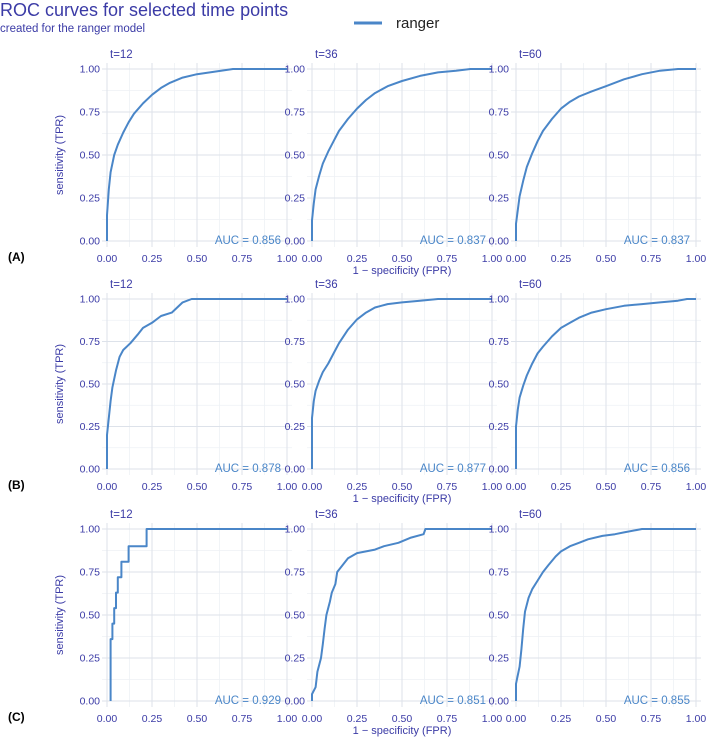 This screenshot has width=709, height=743. What do you see at coordinates (453, 469) in the screenshot?
I see `auc-label: AUC = 0.877` at bounding box center [453, 469].